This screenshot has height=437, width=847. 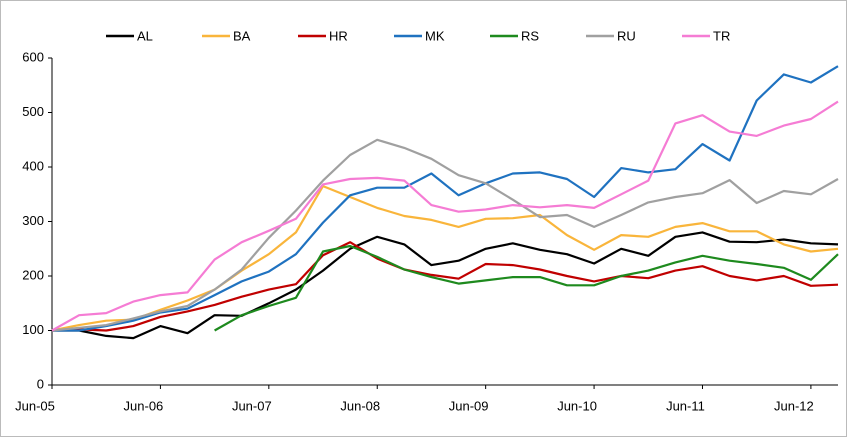 What do you see at coordinates (338, 35) in the screenshot?
I see `legend-label: HR` at bounding box center [338, 35].